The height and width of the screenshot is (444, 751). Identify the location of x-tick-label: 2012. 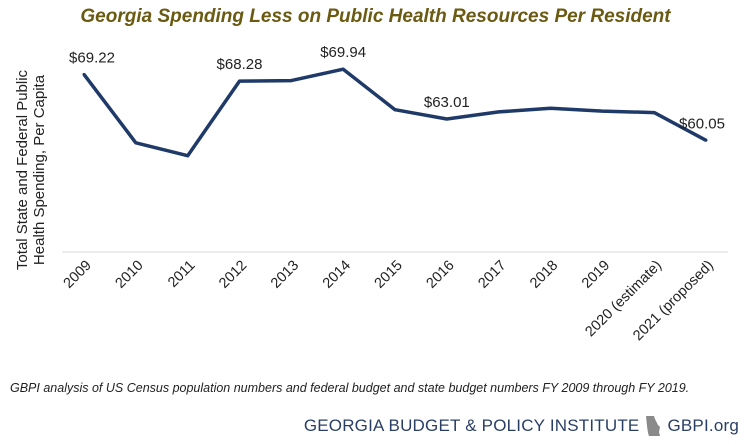
(233, 275).